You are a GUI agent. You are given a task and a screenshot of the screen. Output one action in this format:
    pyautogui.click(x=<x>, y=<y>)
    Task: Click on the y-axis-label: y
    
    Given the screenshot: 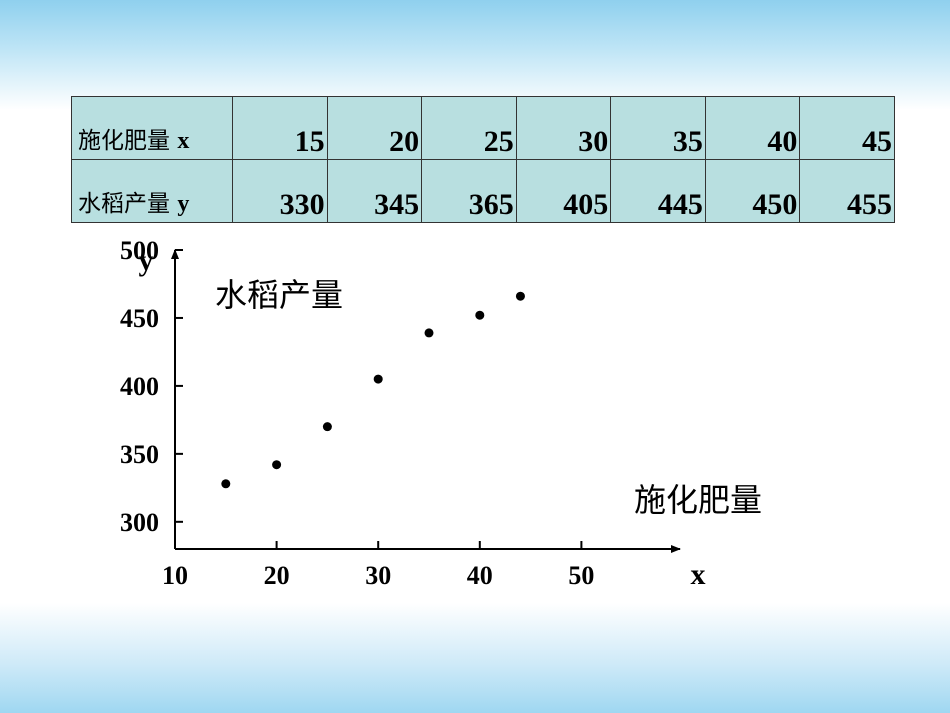 What is the action you would take?
    pyautogui.click(x=146, y=260)
    